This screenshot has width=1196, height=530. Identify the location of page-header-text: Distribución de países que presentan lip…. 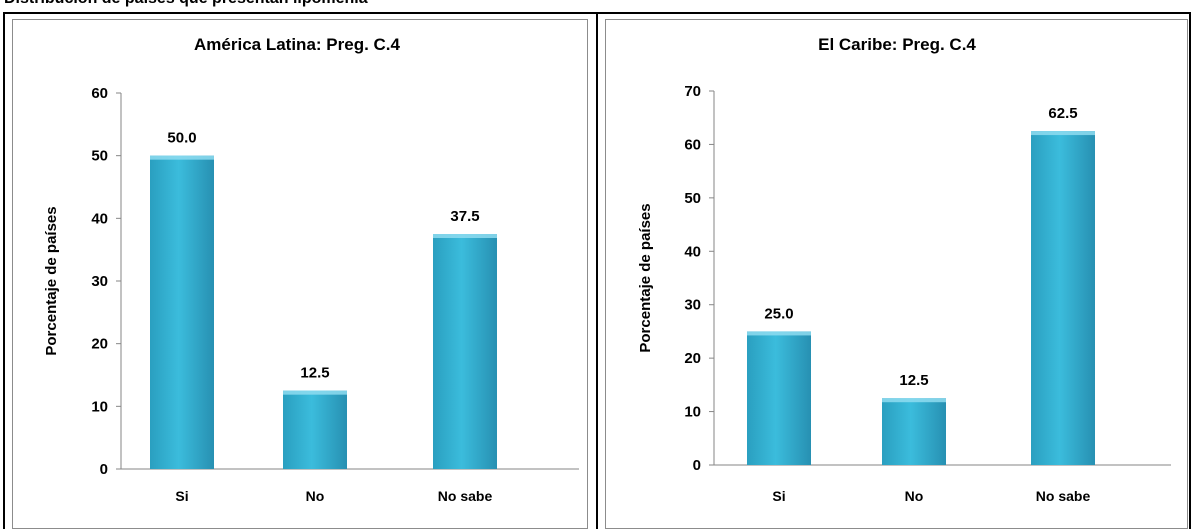
(186, 4).